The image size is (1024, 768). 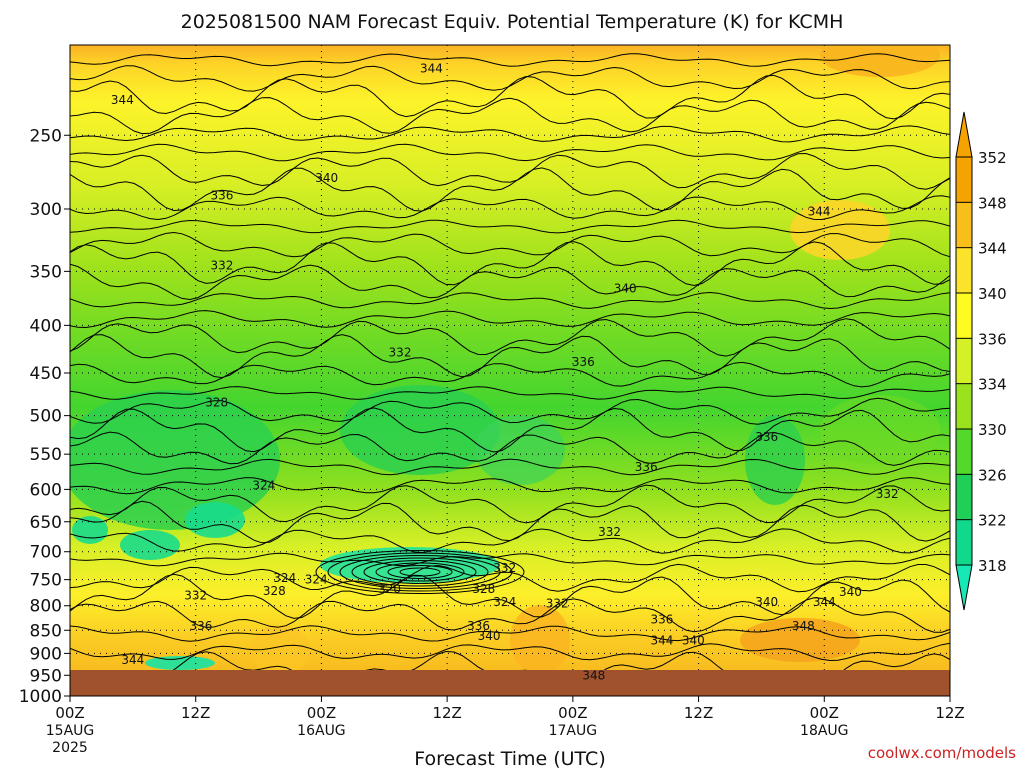 What do you see at coordinates (992, 294) in the screenshot?
I see `colorbar-label: 340` at bounding box center [992, 294].